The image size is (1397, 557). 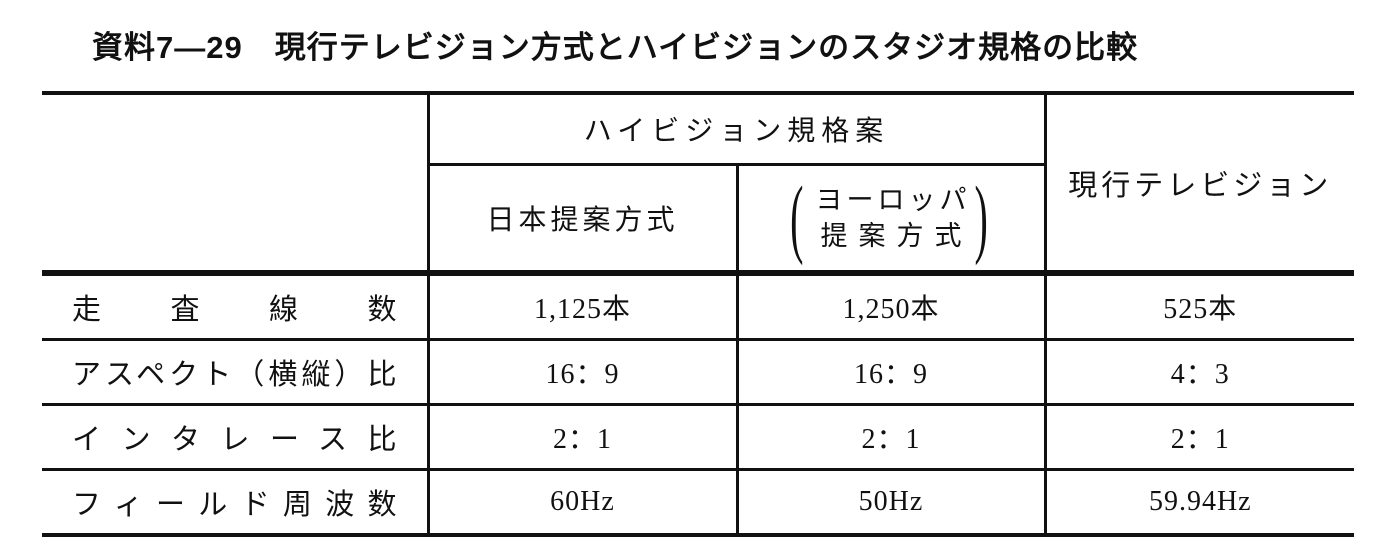 I want to click on value-current: 2：1, so click(x=1199, y=436).